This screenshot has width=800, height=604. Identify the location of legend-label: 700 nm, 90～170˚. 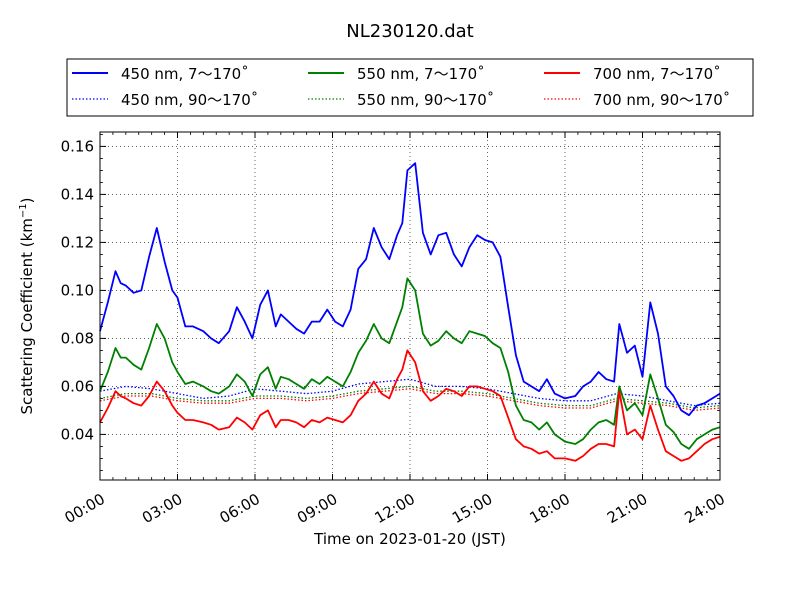
(661, 100).